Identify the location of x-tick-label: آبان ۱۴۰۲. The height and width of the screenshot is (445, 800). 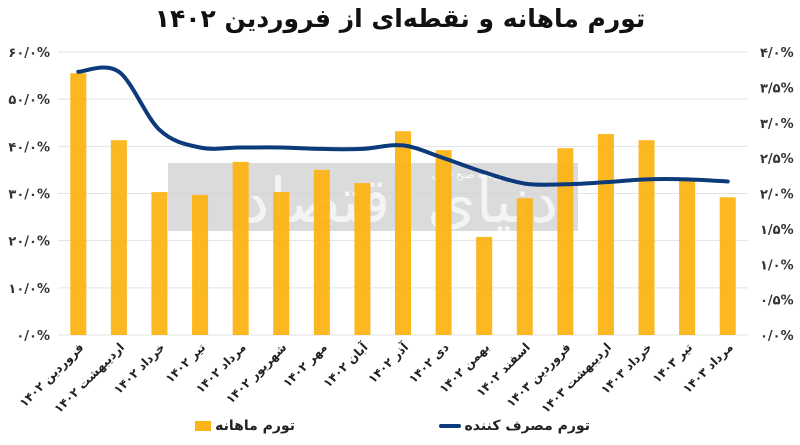
(345, 364).